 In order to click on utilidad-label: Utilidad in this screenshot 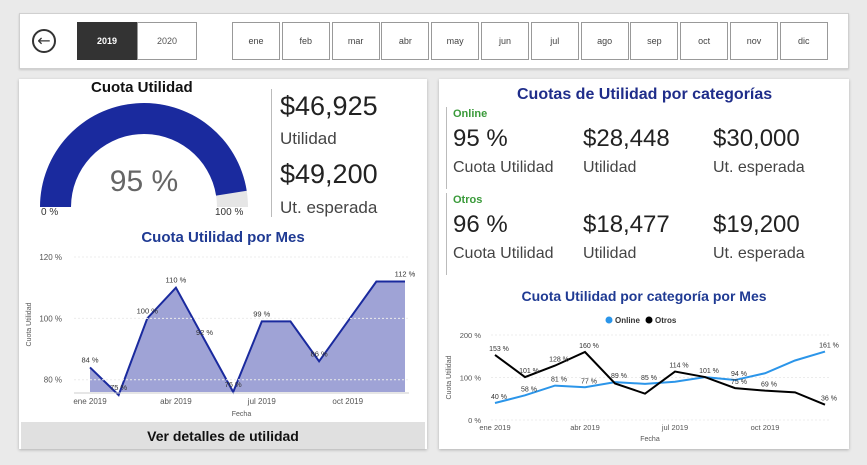, I will do `click(308, 138)`.